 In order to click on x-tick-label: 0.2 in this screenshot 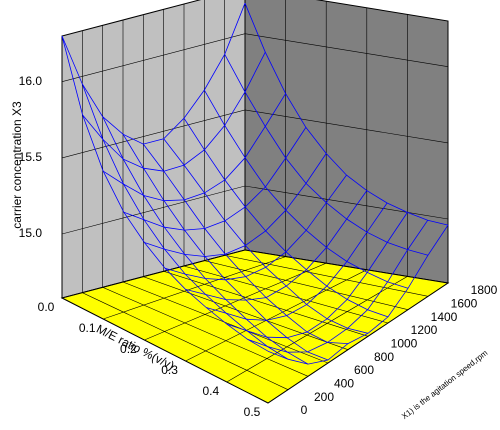, I will do `click(128, 349)`.